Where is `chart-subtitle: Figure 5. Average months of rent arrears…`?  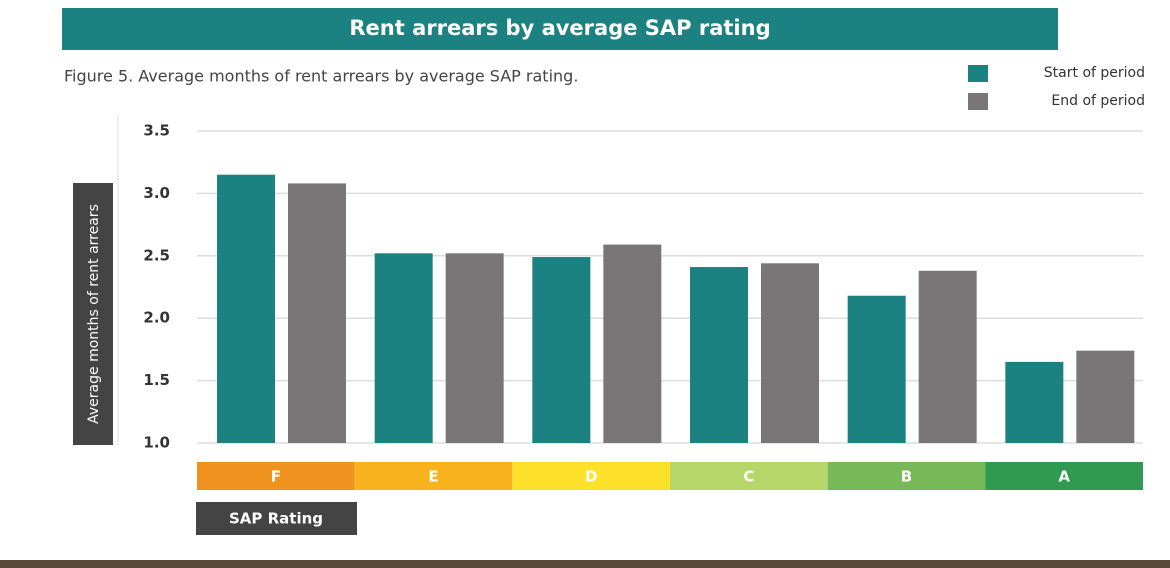
chart-subtitle: Figure 5. Average months of rent arrears… is located at coordinates (321, 76).